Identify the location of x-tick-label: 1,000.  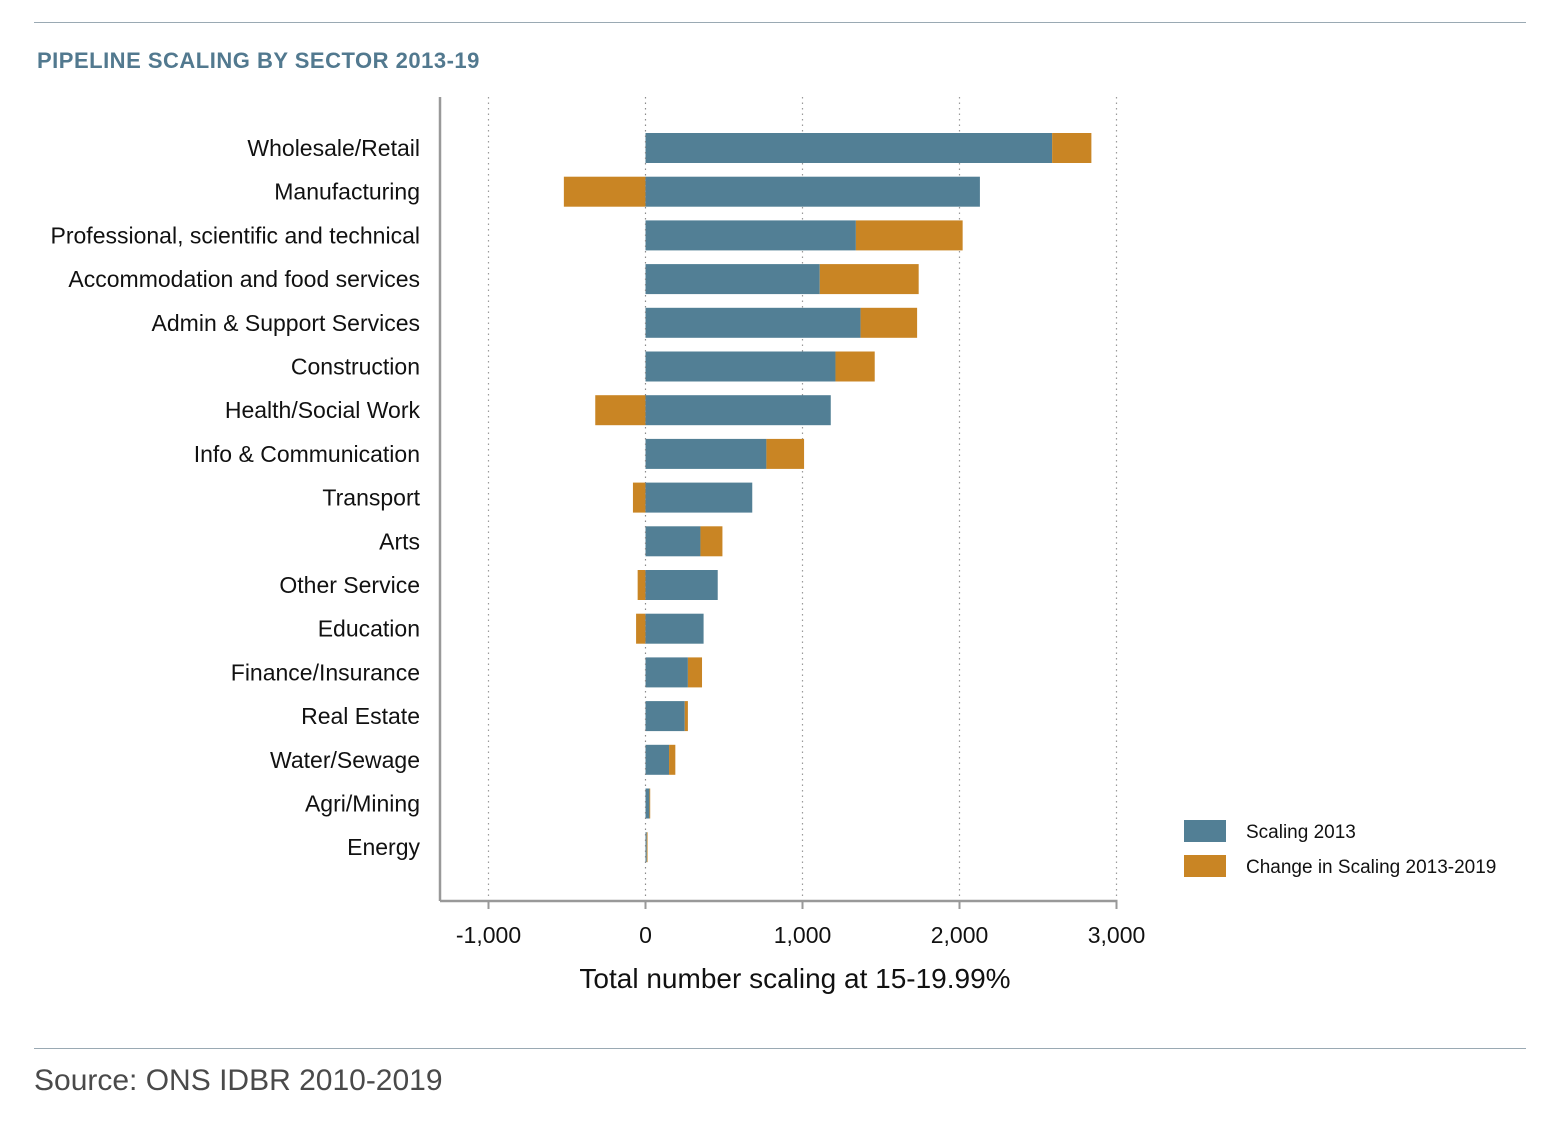
(803, 935).